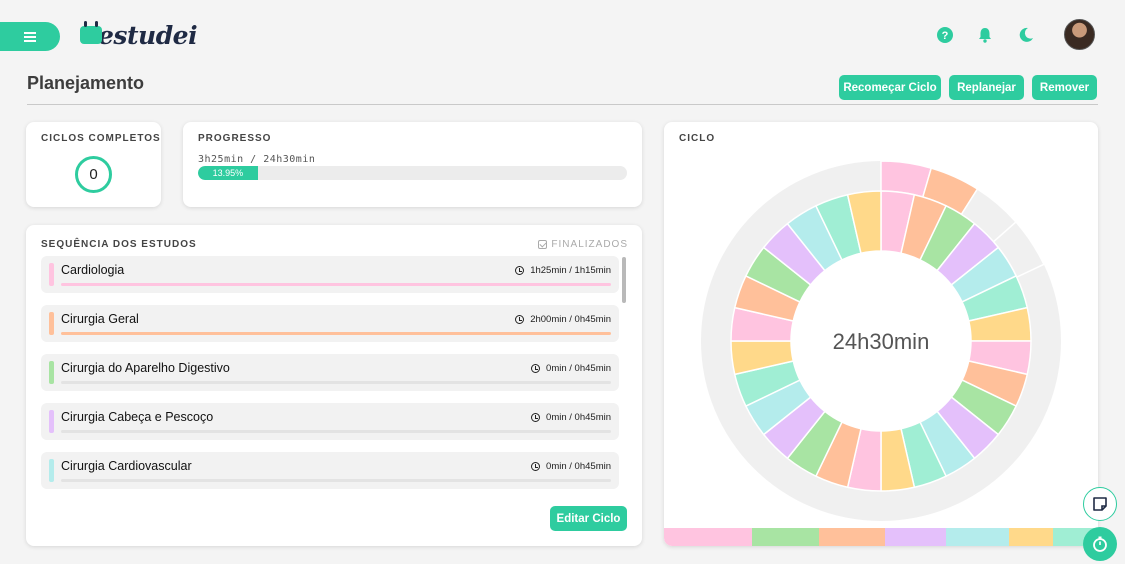  What do you see at coordinates (137, 417) in the screenshot?
I see `subject-name: Cirurgia Cabeça e Pescoço` at bounding box center [137, 417].